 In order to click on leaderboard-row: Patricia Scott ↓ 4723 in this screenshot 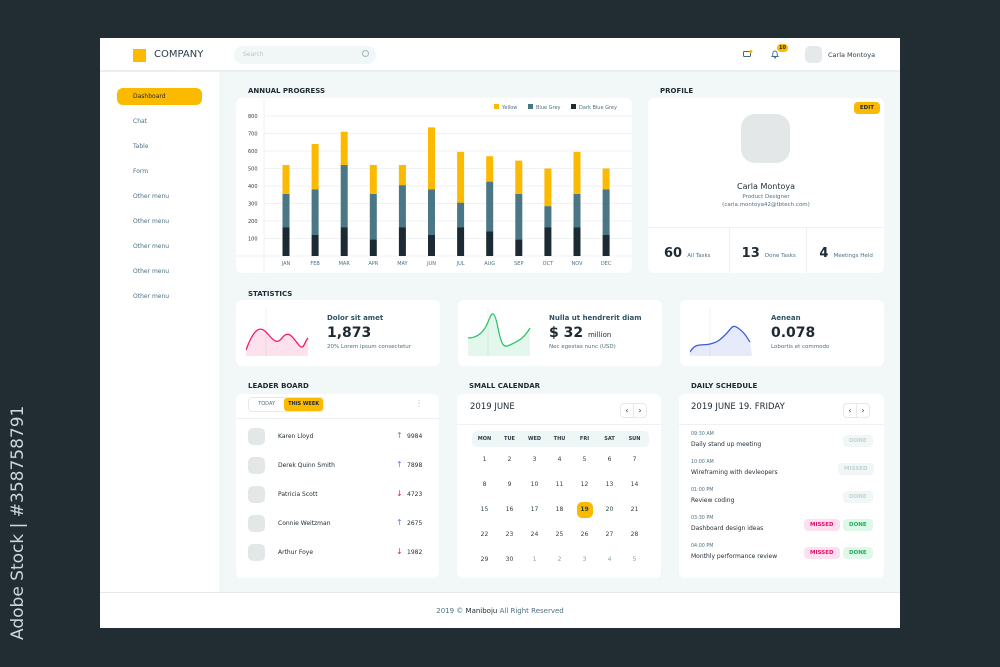, I will do `click(337, 494)`.